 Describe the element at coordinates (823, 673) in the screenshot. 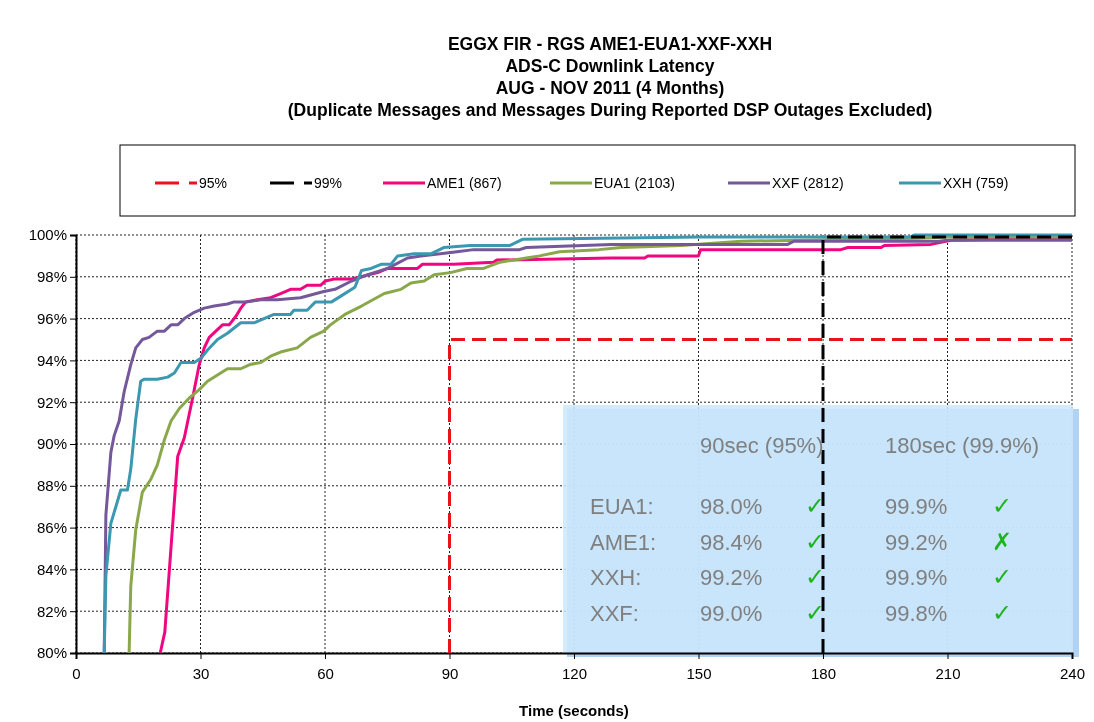

I see `x-tick-label: 180` at that location.